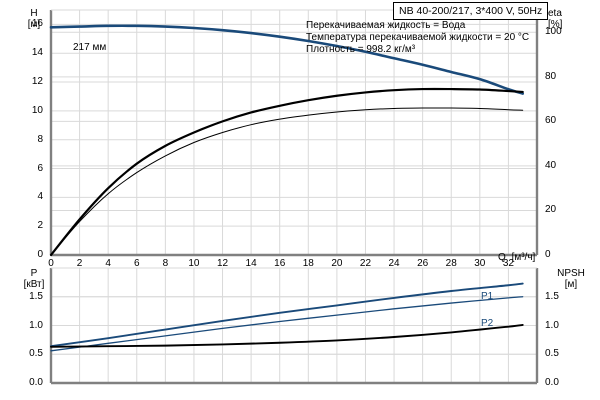  Describe the element at coordinates (90, 47) in the screenshot. I see `impeller-diameter-label: 217 мм` at that location.